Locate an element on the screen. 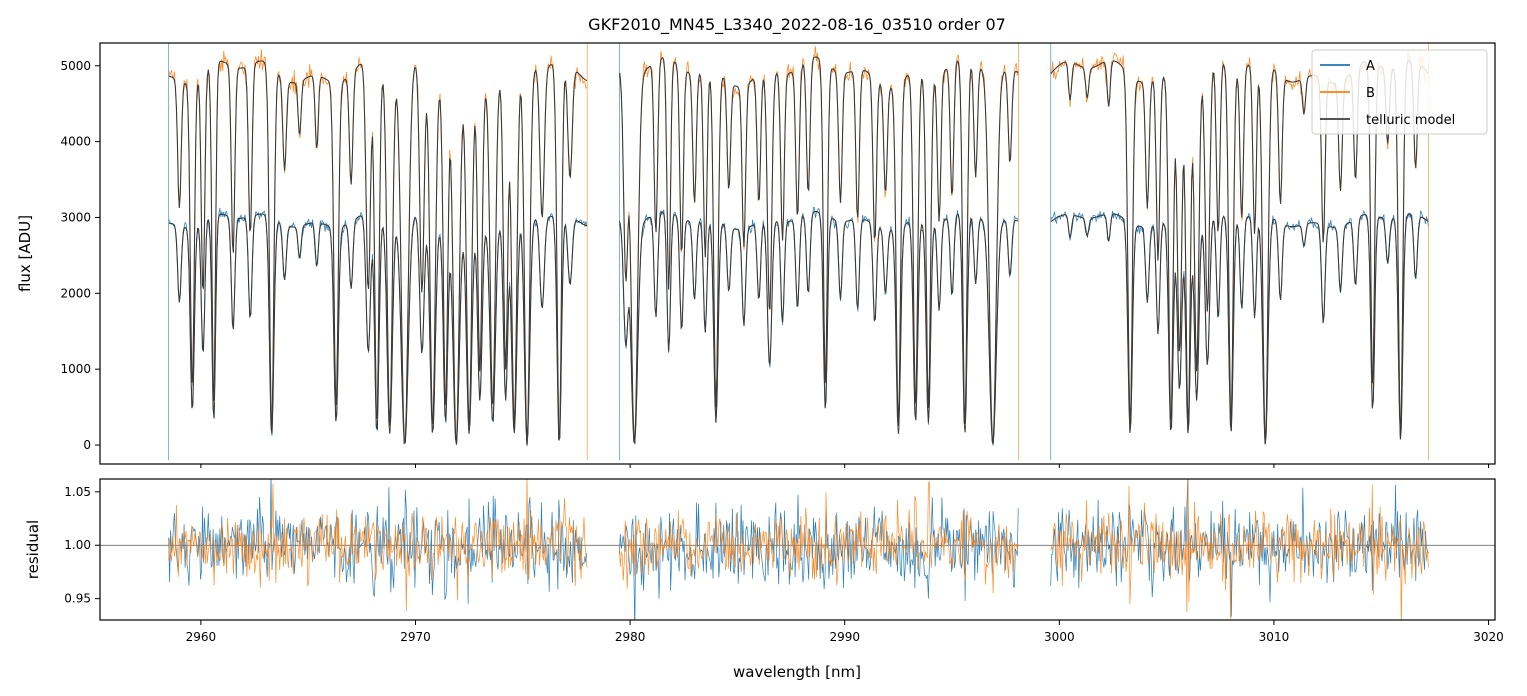 Image resolution: width=1527 pixels, height=696 pixels. residual-y-axis-label: residual is located at coordinates (33, 549).